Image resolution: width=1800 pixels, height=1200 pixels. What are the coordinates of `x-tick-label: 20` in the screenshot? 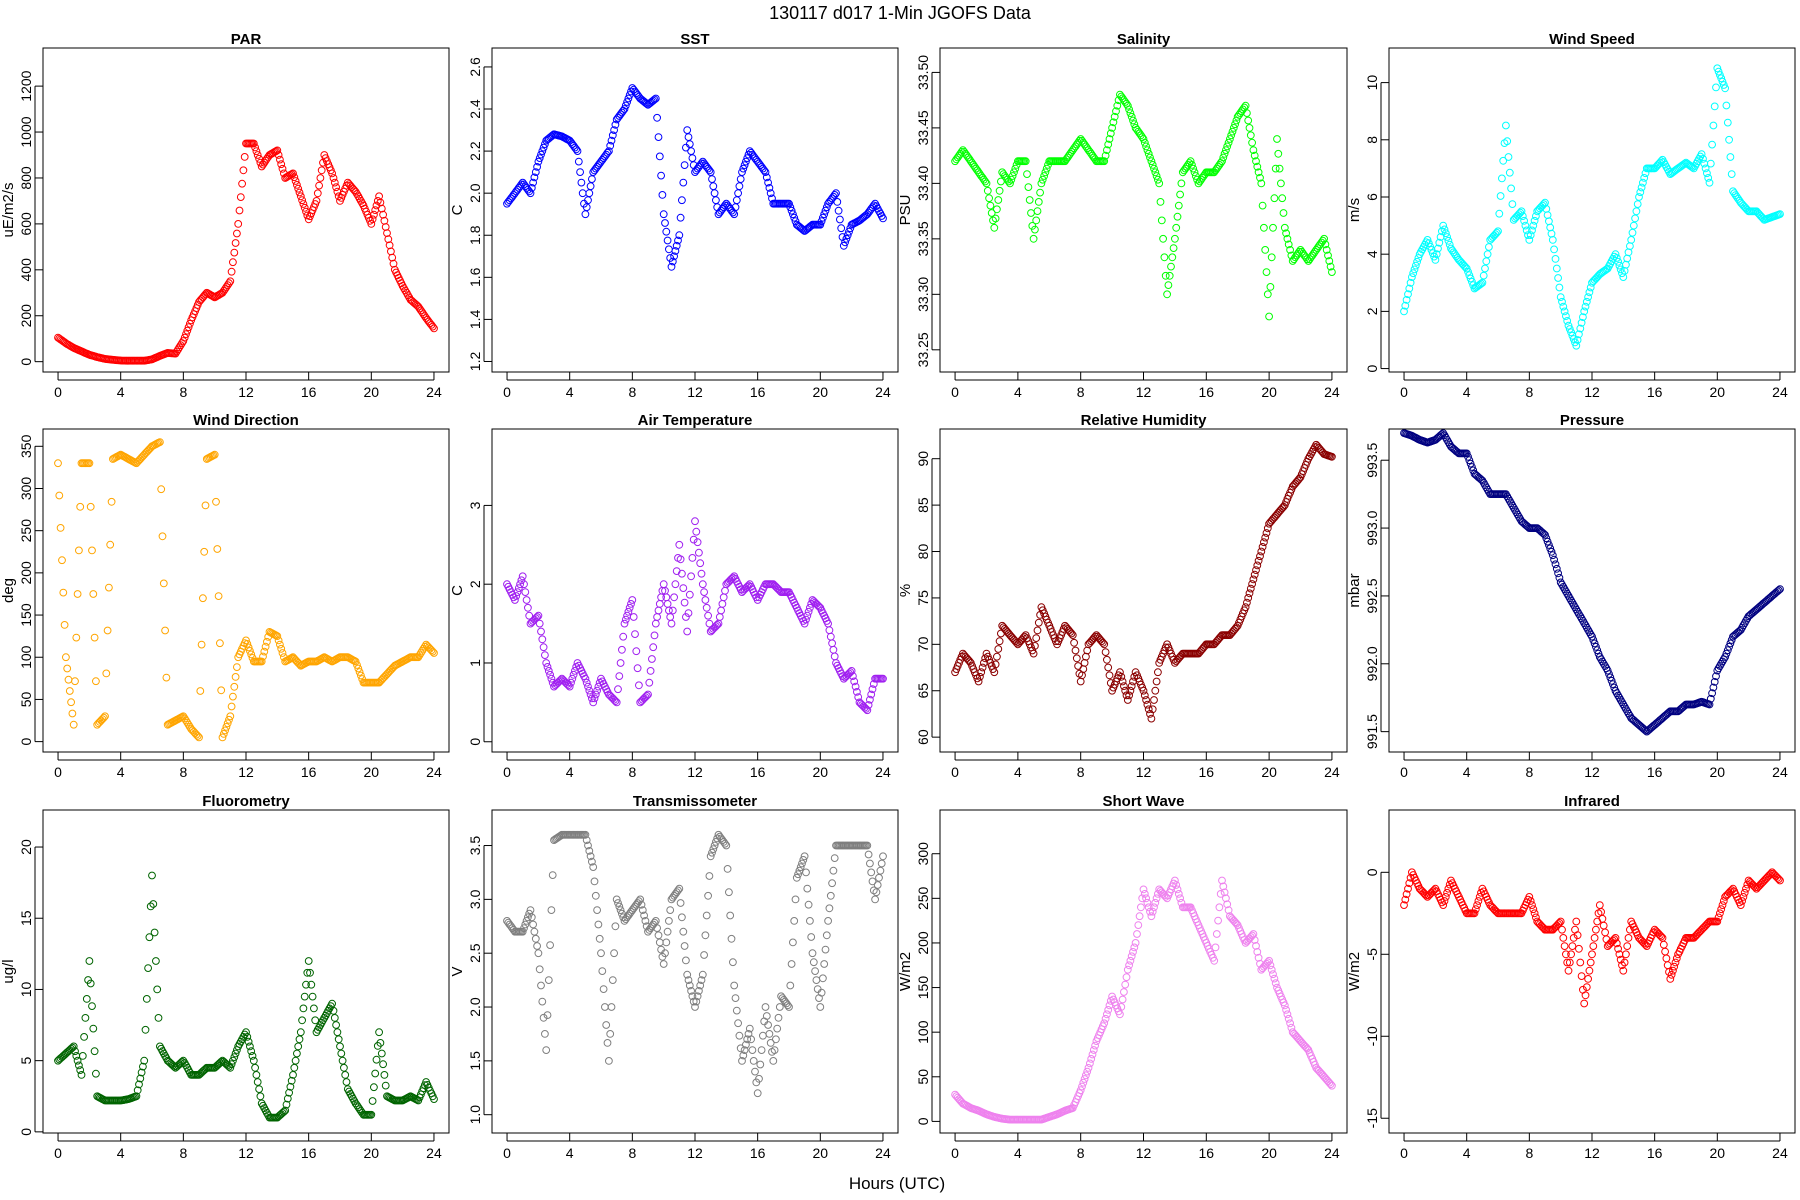 It's located at (1718, 392).